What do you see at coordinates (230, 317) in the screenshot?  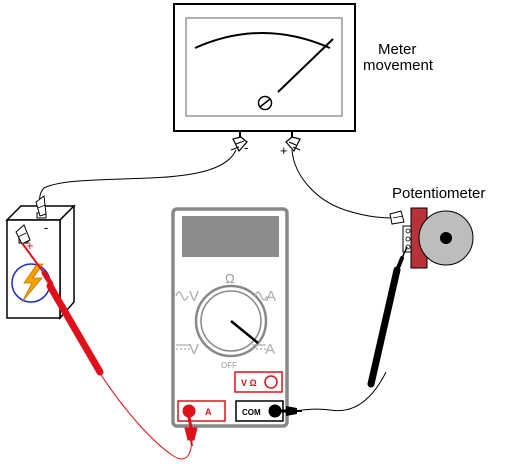 I see `multimeter: Ω V A V A OFF V Ω A COM` at bounding box center [230, 317].